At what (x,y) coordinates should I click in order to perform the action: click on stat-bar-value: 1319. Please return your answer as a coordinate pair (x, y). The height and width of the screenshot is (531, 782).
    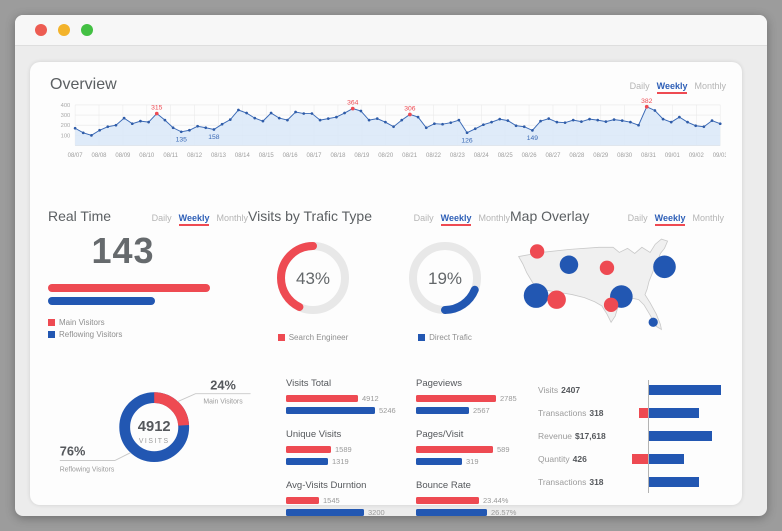
    Looking at the image, I should click on (340, 461).